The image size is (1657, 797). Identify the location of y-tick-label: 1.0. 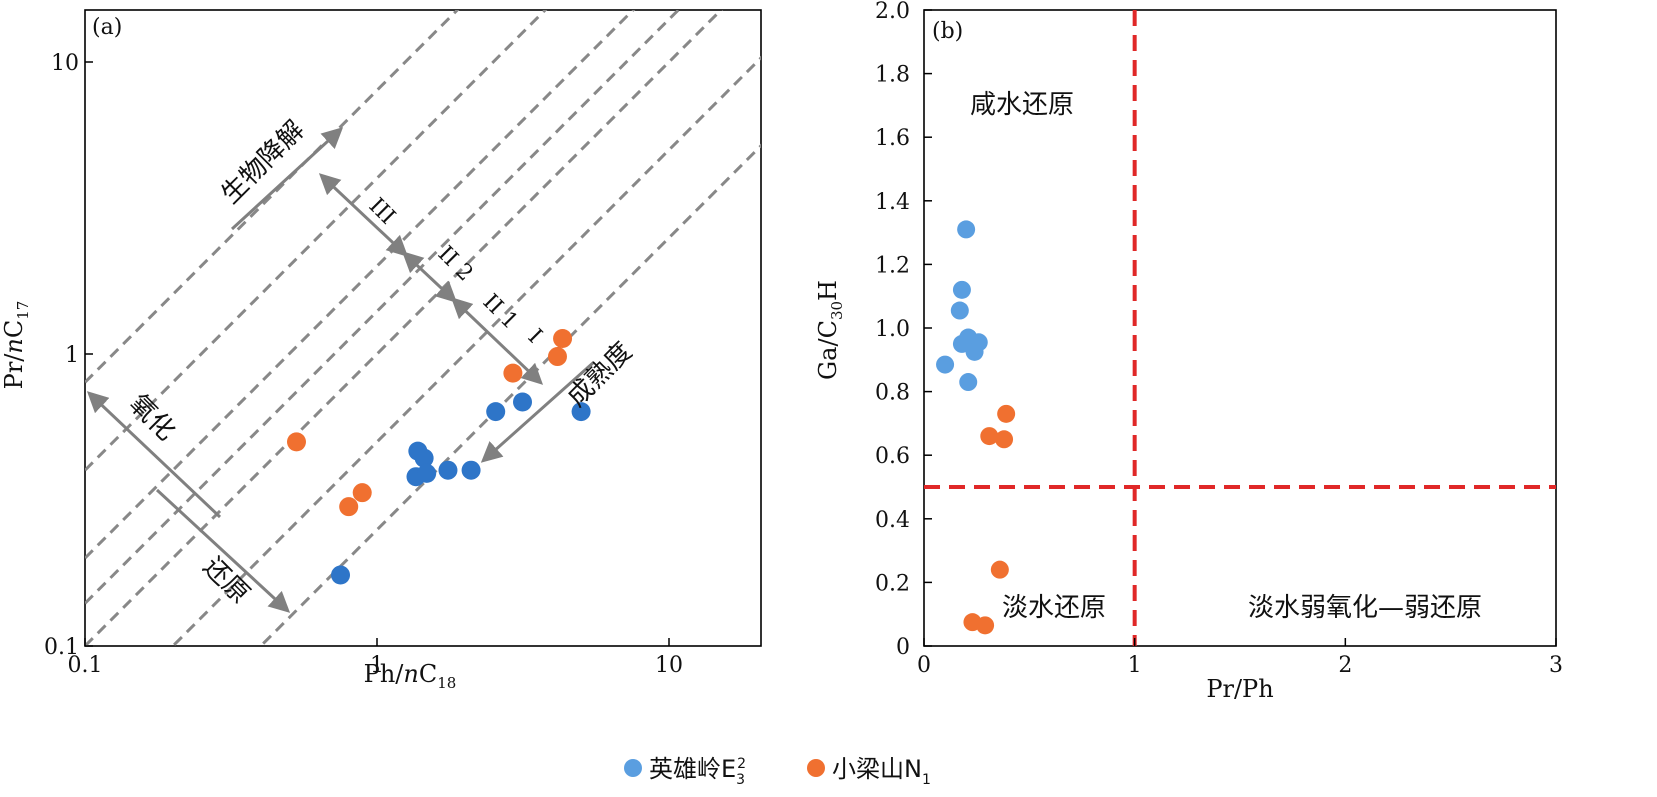
(892, 329).